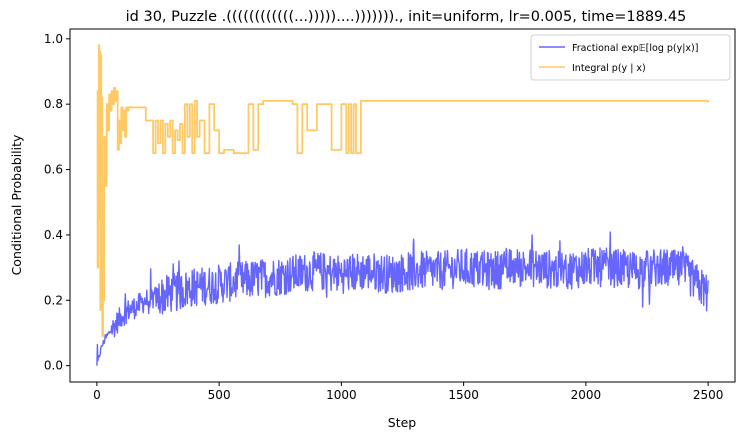 The height and width of the screenshot is (440, 740). Describe the element at coordinates (16, 204) in the screenshot. I see `y-axis-label: Conditional Probability` at that location.